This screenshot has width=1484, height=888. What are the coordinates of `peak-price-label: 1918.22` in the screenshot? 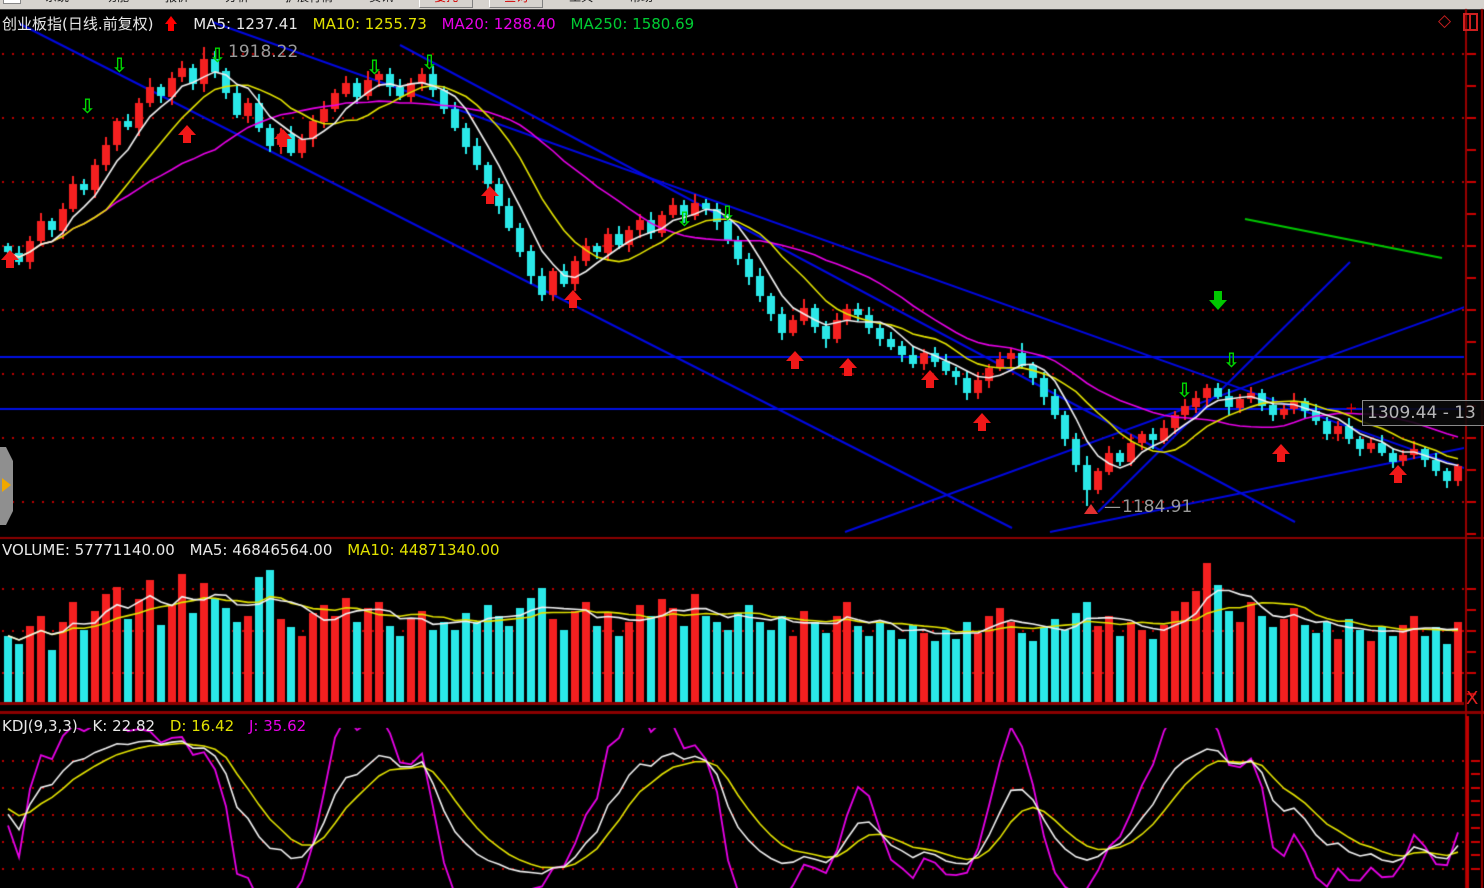 It's located at (263, 52).